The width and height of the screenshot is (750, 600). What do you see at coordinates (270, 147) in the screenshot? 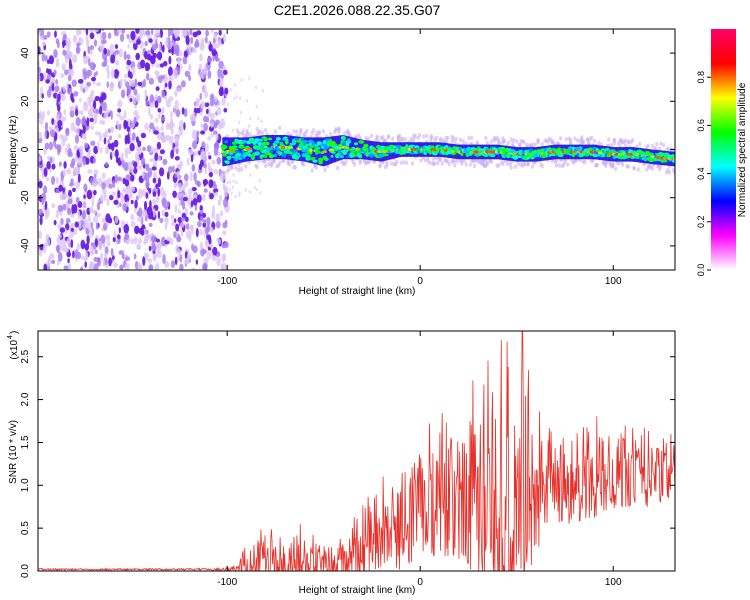
I see `signal-band-cell` at bounding box center [270, 147].